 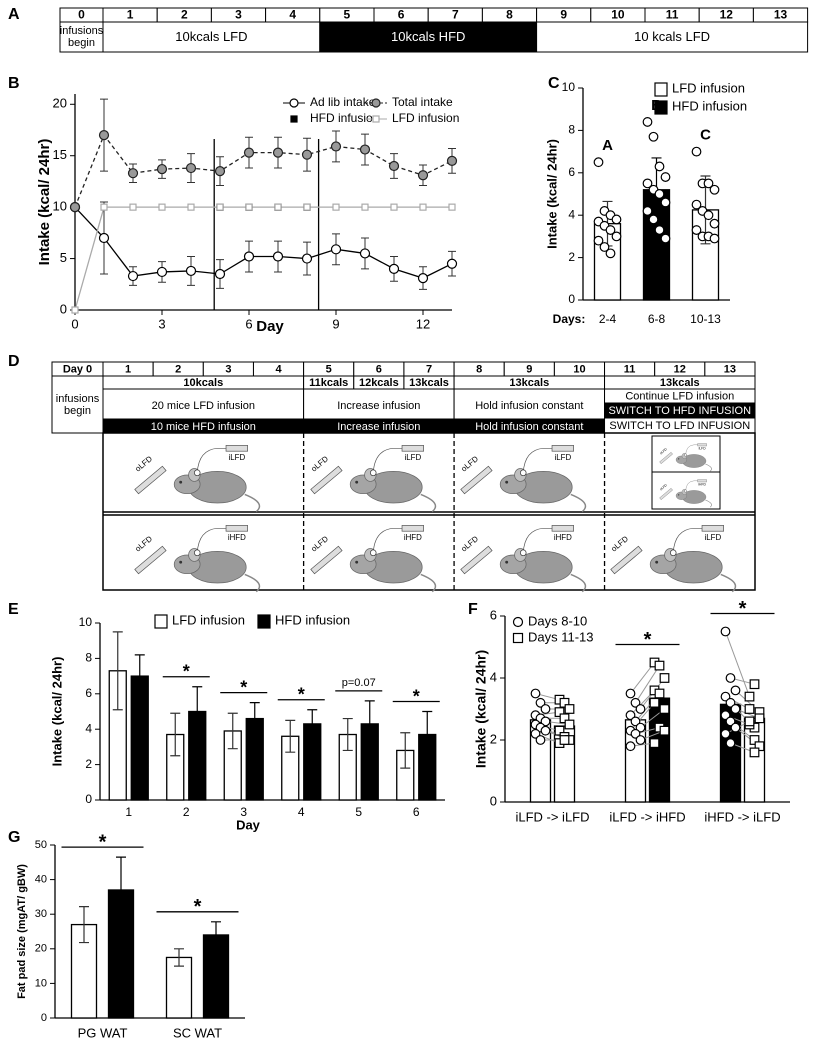 What do you see at coordinates (203, 404) in the screenshot?
I see `lfd-cell` at bounding box center [203, 404].